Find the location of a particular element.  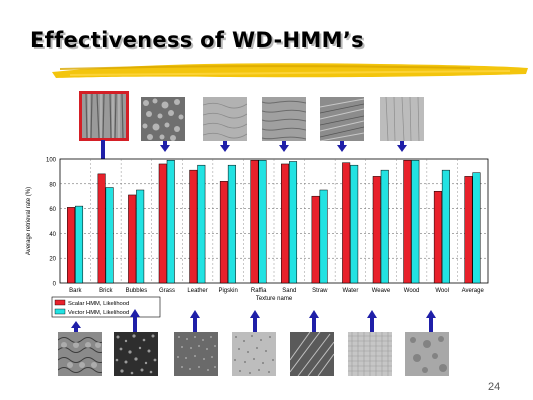

texture-thumbnail-leather is located at coordinates (225, 119).